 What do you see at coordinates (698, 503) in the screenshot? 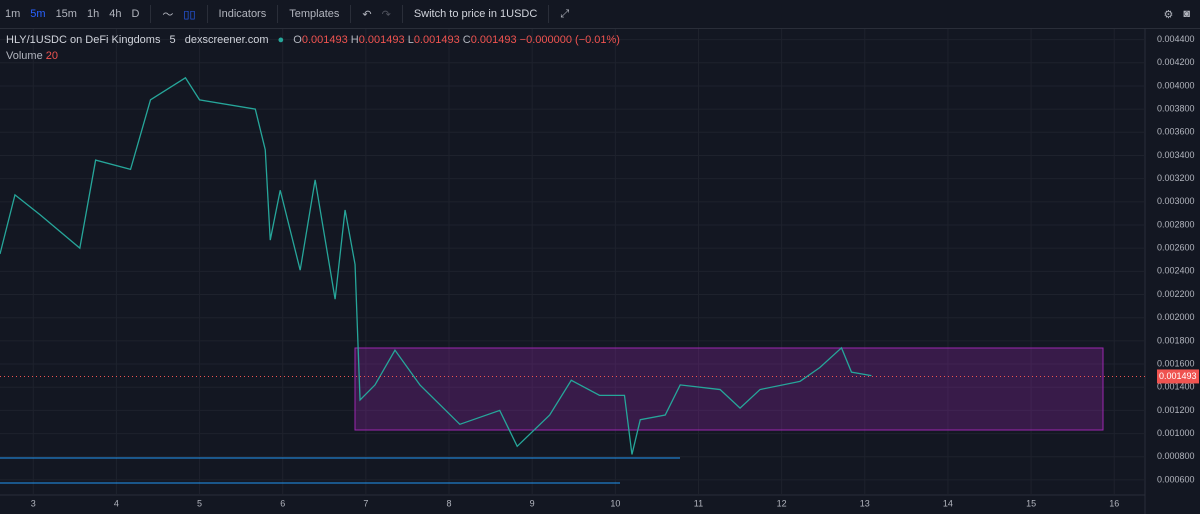
I see `x-tick-label: 11` at bounding box center [698, 503].